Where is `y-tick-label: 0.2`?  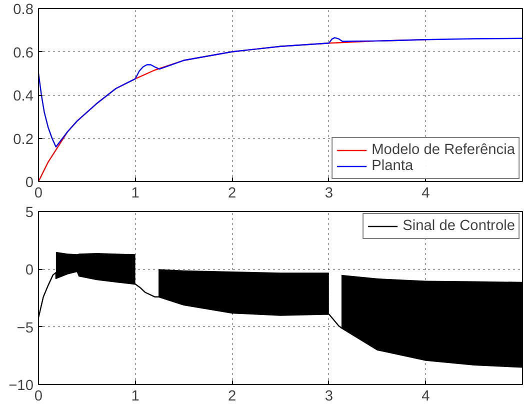
y-tick-label: 0.2 is located at coordinates (23, 140).